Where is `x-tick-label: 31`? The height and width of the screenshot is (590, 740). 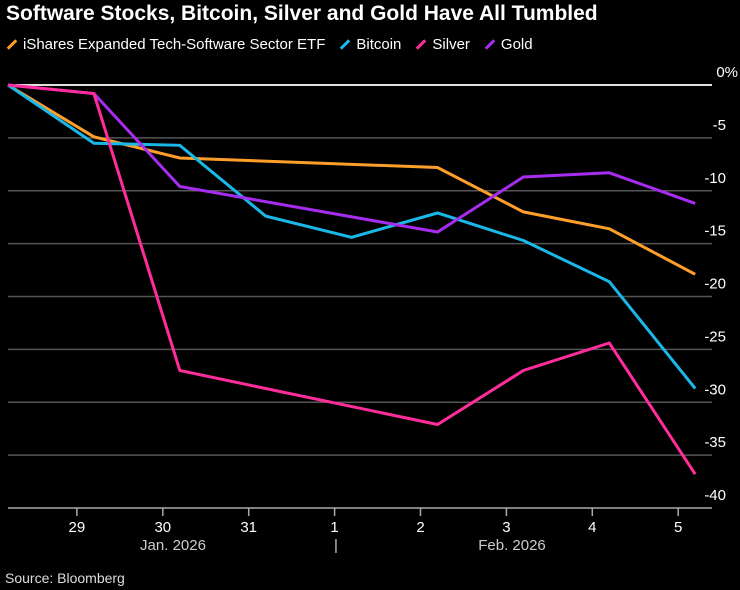
x-tick-label: 31 is located at coordinates (248, 527).